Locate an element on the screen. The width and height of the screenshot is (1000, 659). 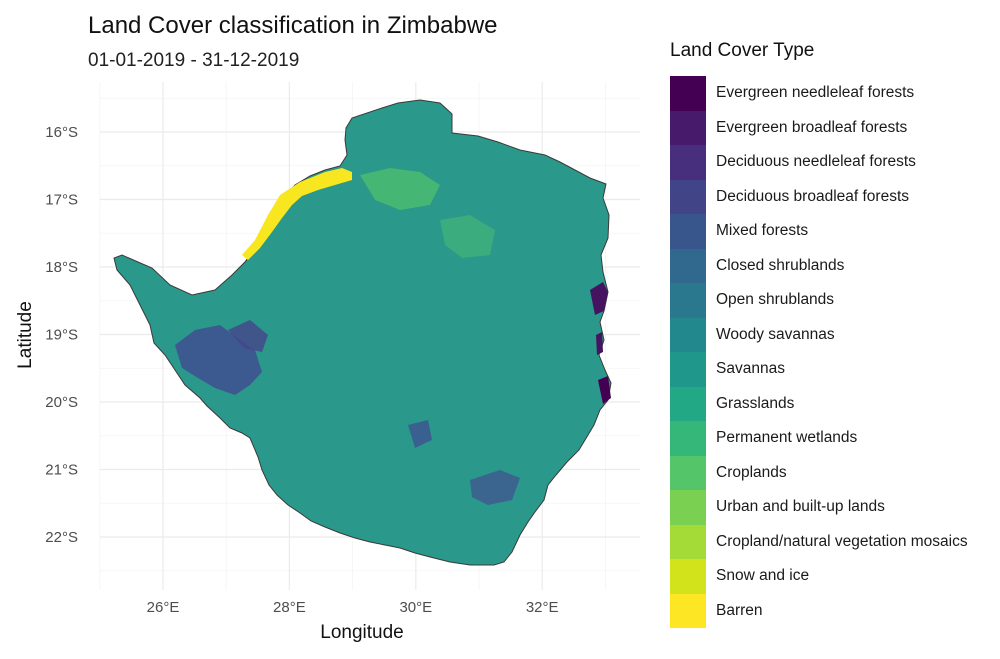
legend-item: Deciduous needleleaf forests is located at coordinates (819, 162).